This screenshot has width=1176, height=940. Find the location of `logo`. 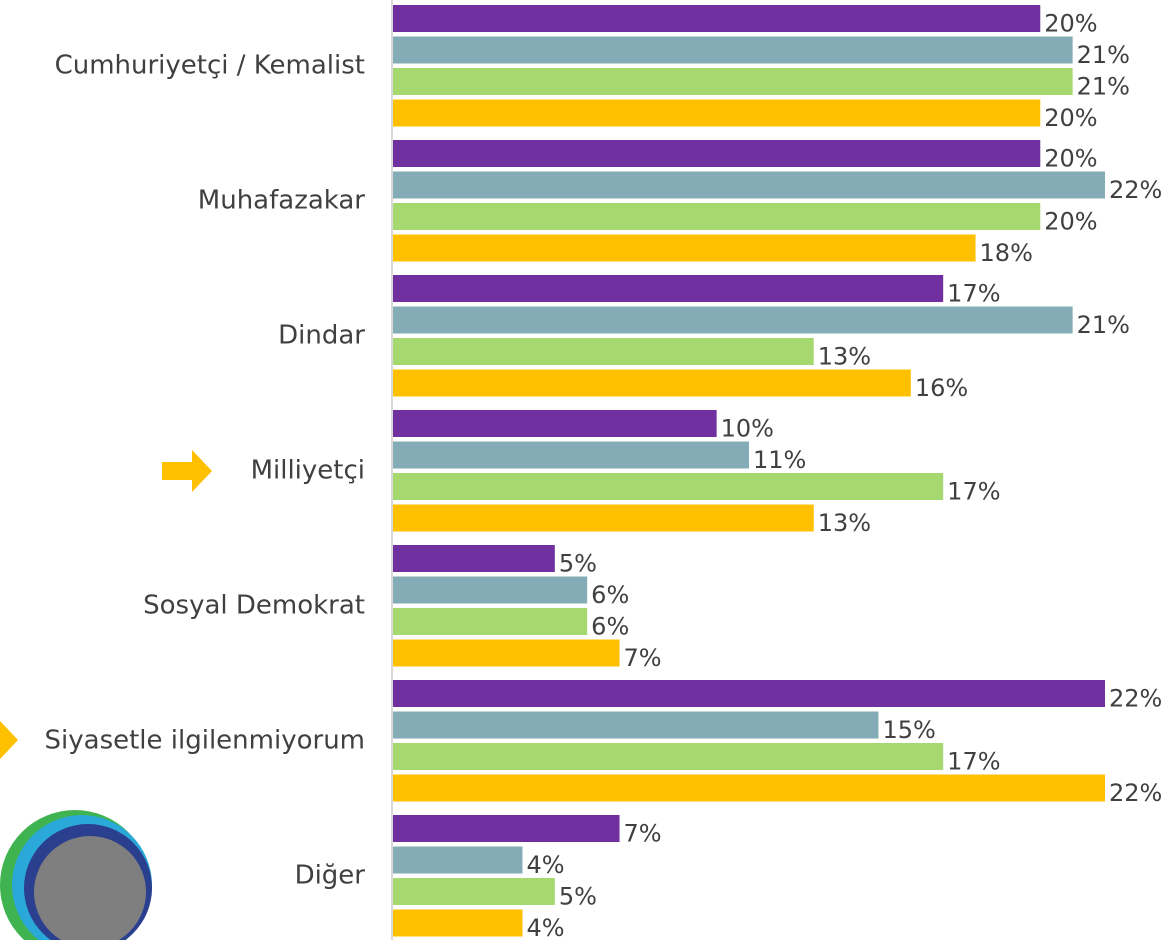

logo is located at coordinates (76, 875).